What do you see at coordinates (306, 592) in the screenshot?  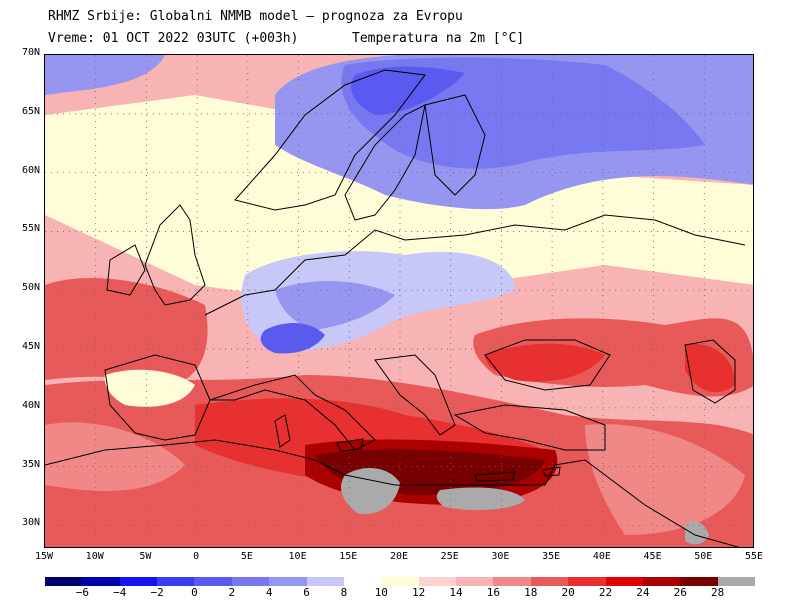 I see `colorbar-label: 6` at bounding box center [306, 592].